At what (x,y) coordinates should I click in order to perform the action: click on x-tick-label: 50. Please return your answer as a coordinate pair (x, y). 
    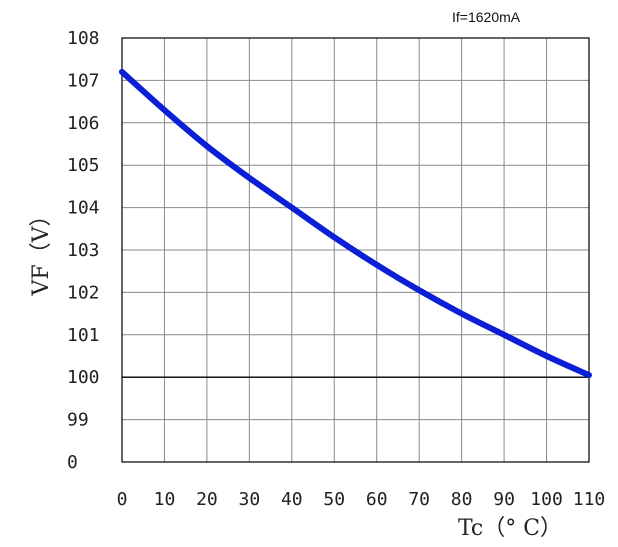
    Looking at the image, I should click on (334, 499).